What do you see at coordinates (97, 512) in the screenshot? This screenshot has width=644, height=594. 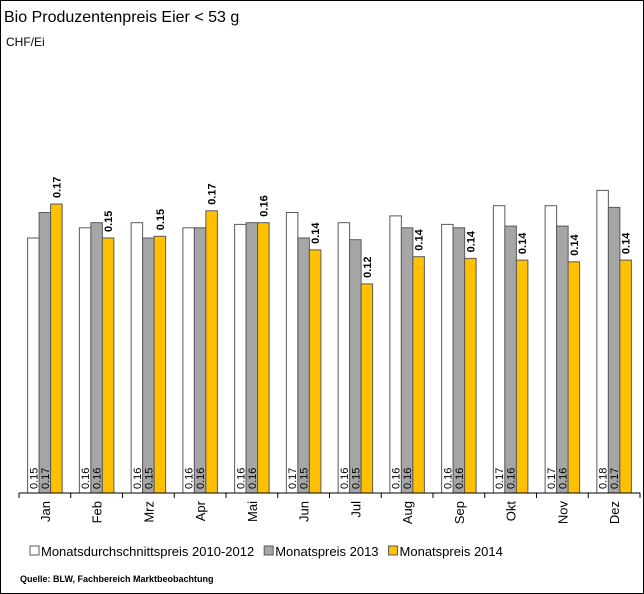 I see `x-tick-label: Feb` at bounding box center [97, 512].